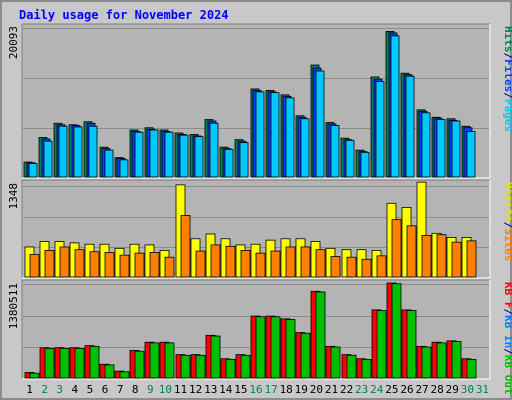 The height and width of the screenshot is (400, 512). I want to click on y-max-label-visits-sites: 1348, so click(13, 196).